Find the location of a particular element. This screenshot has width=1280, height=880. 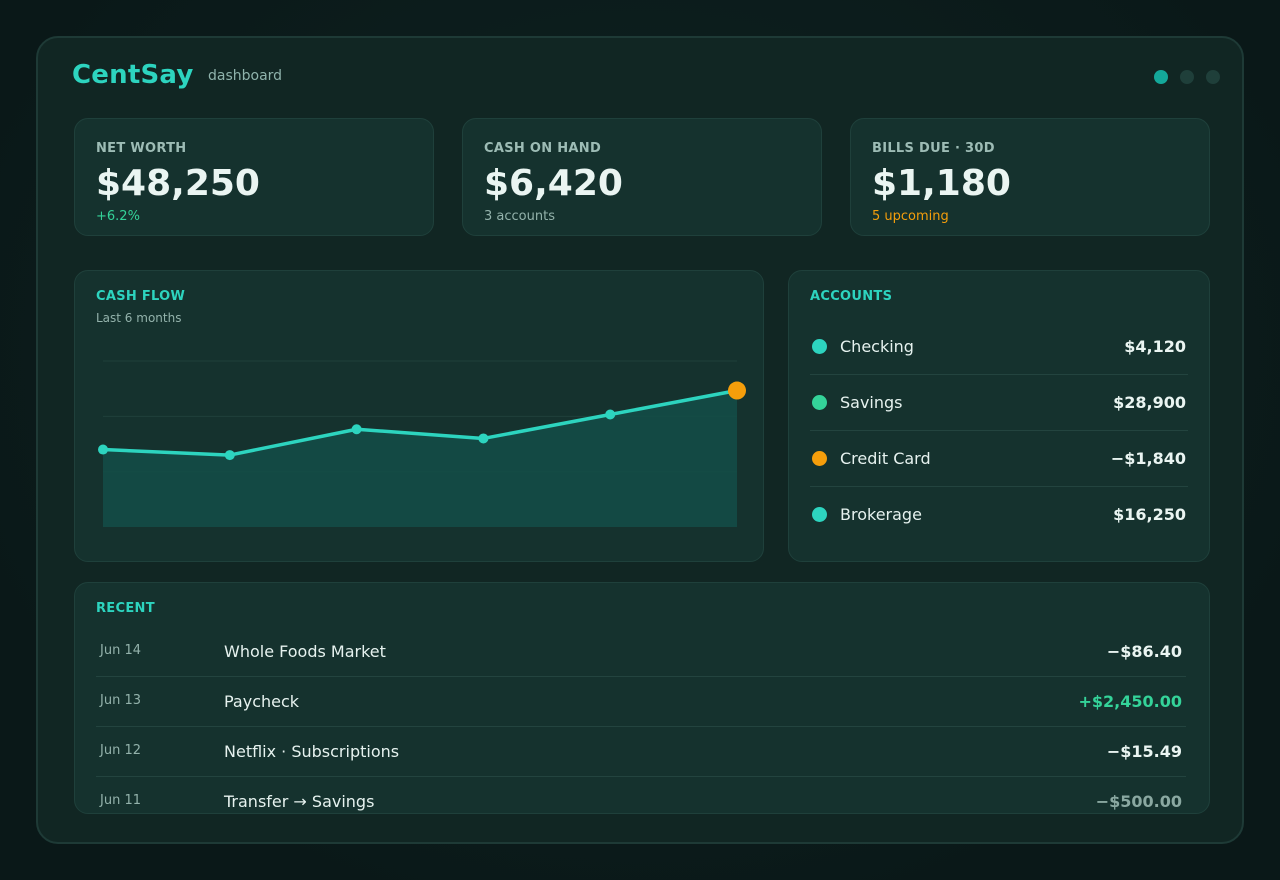

account-row-savings: Savings $28,900 is located at coordinates (999, 403).